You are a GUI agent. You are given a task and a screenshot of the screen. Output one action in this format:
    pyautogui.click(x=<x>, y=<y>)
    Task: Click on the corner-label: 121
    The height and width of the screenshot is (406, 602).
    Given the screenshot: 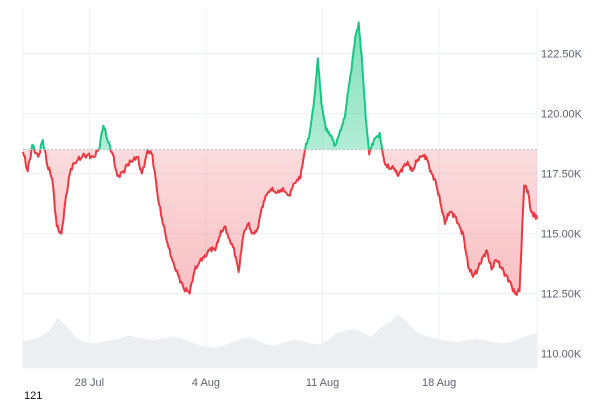 What is the action you would take?
    pyautogui.click(x=33, y=395)
    